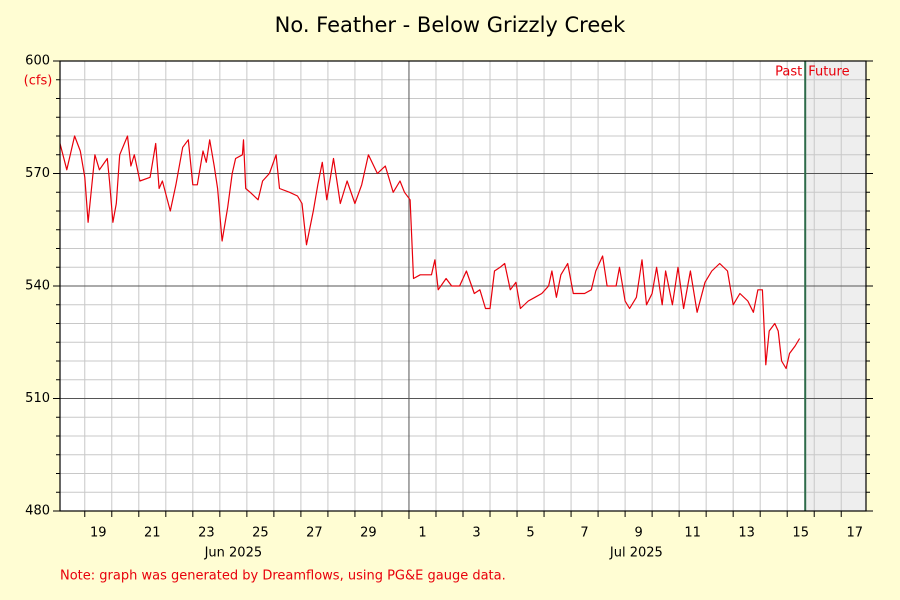  I want to click on x-tick-label: 19, so click(98, 533).